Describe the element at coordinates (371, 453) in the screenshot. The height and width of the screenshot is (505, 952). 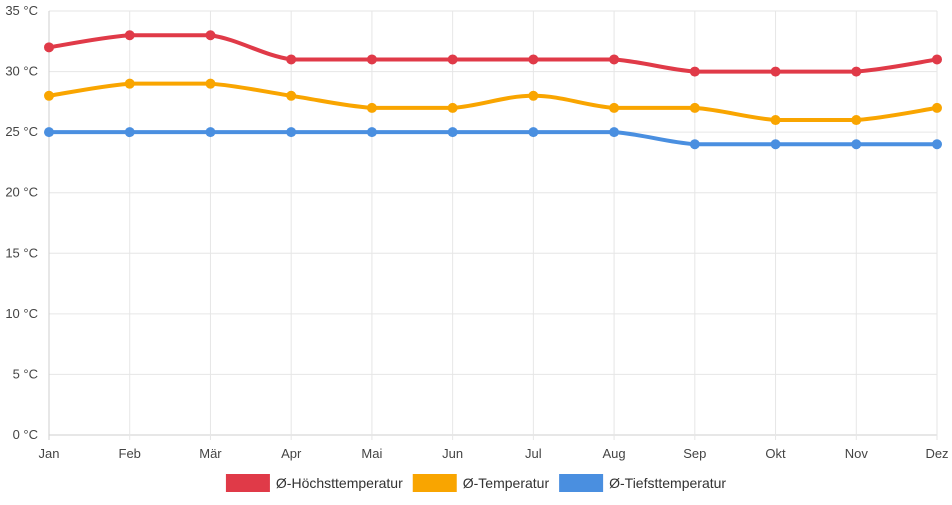
I see `x-tick-label: Mai` at that location.